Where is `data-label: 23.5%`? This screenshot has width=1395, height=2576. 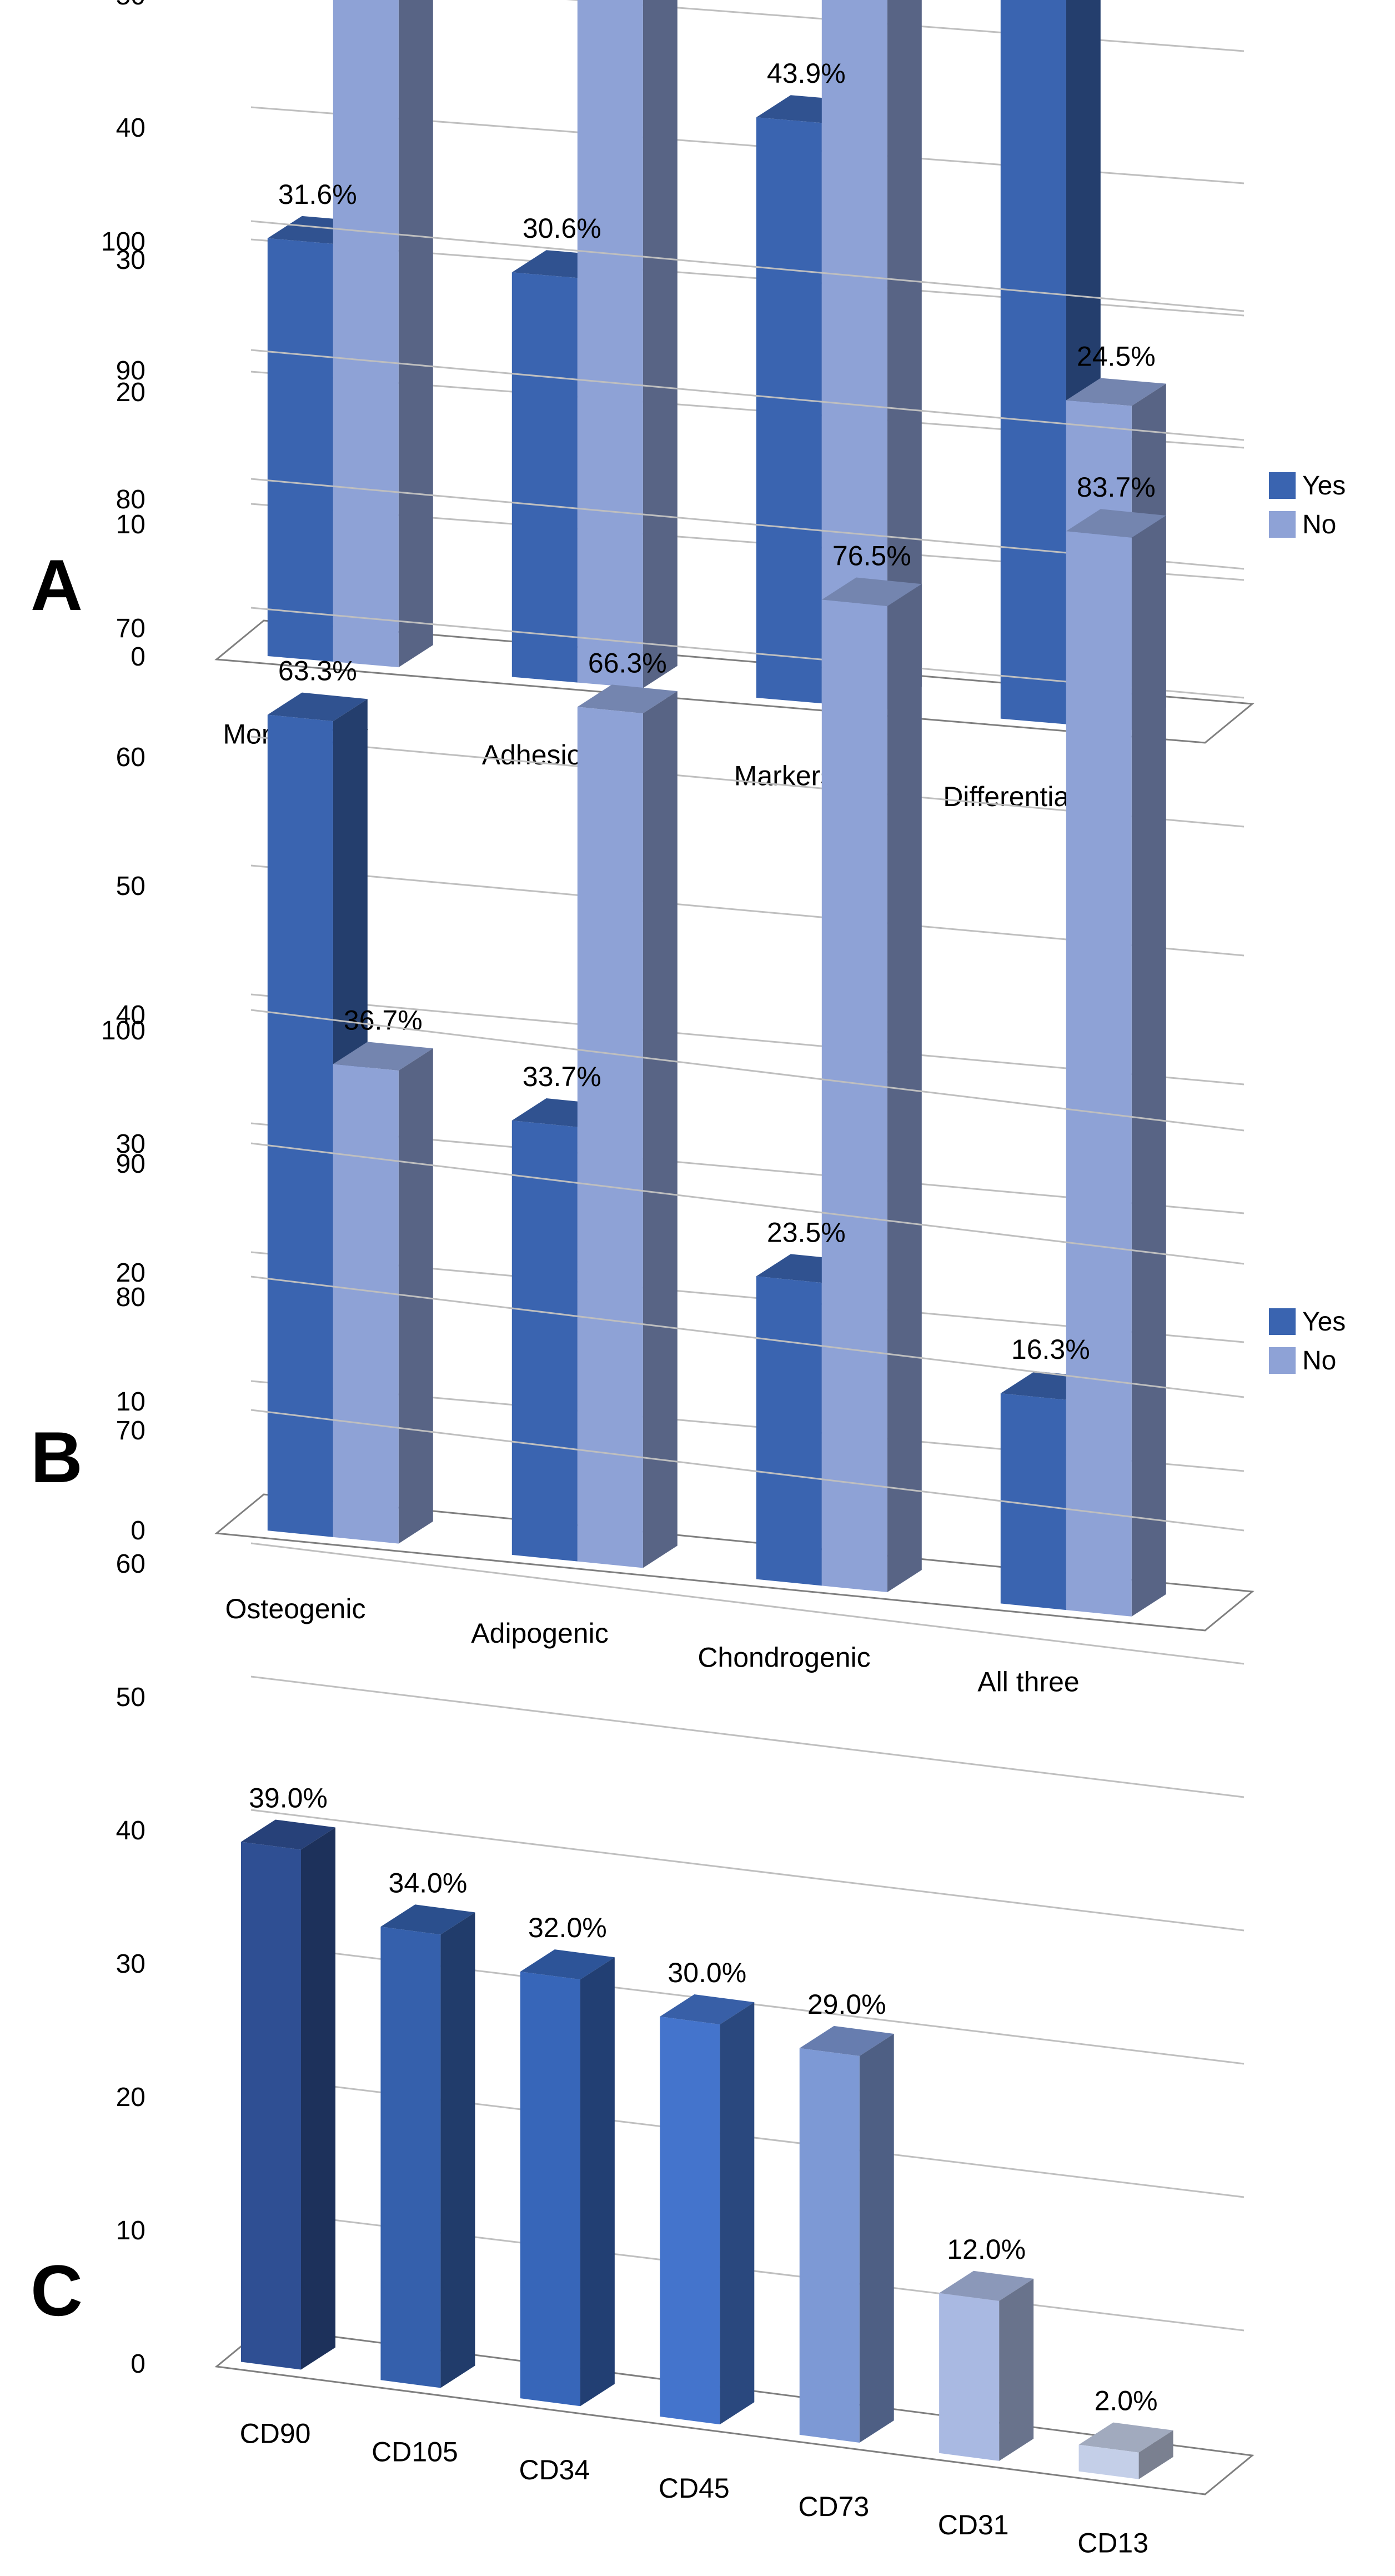 data-label: 23.5% is located at coordinates (806, 1232).